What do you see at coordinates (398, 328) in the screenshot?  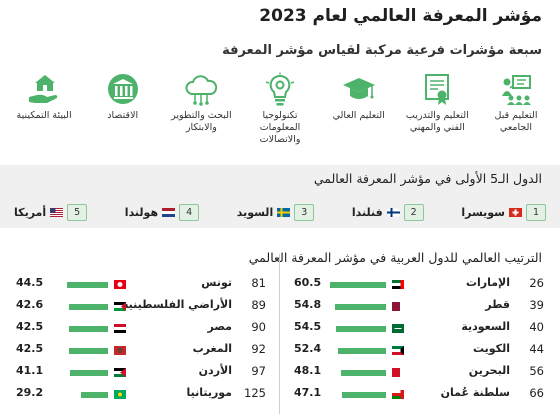 I see `saudi-flag-icon` at bounding box center [398, 328].